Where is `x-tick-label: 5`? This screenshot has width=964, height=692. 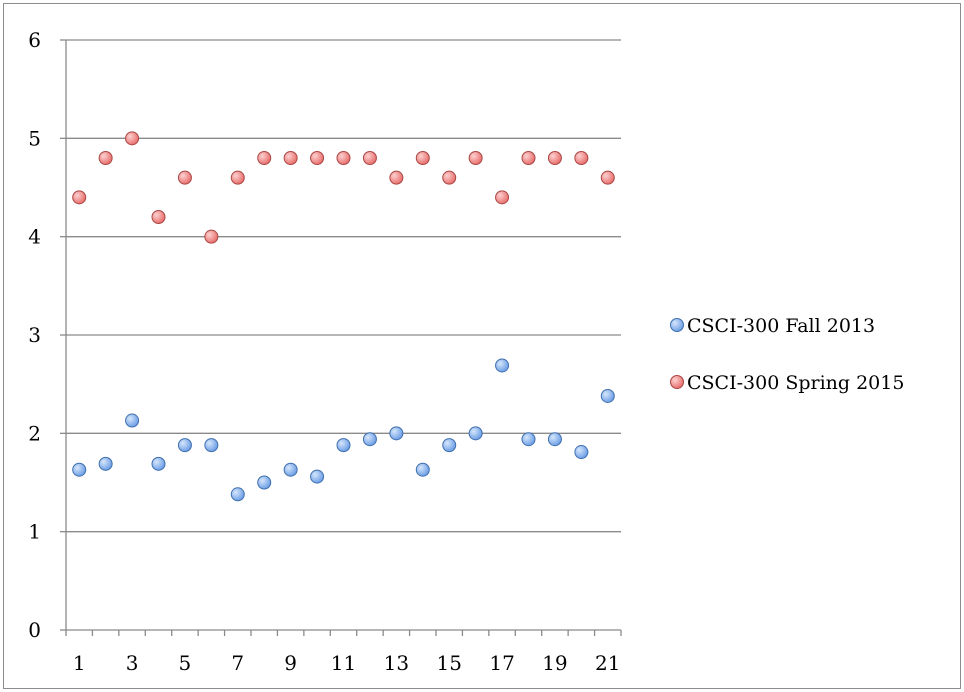 x-tick-label: 5 is located at coordinates (185, 663).